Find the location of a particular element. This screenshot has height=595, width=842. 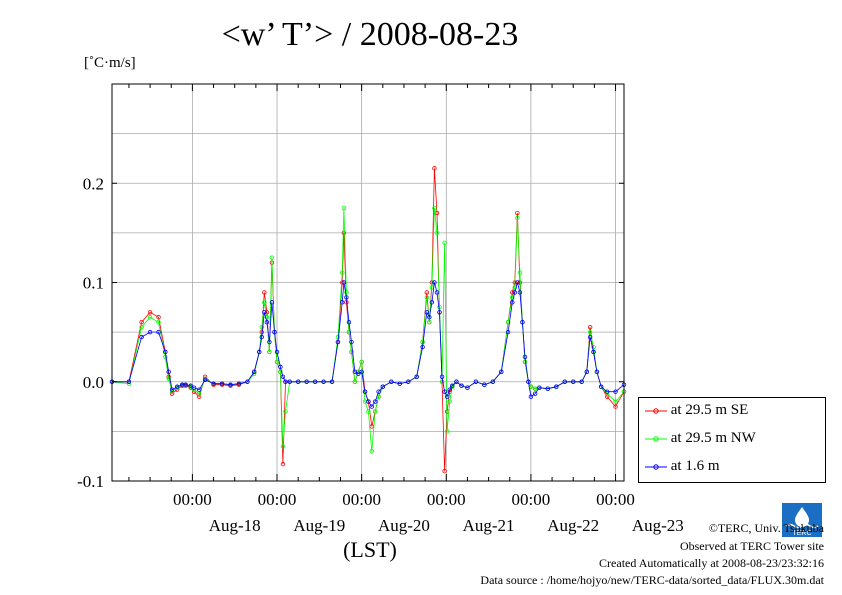

footer-site: Observed at TERC Tower site is located at coordinates (751, 546).